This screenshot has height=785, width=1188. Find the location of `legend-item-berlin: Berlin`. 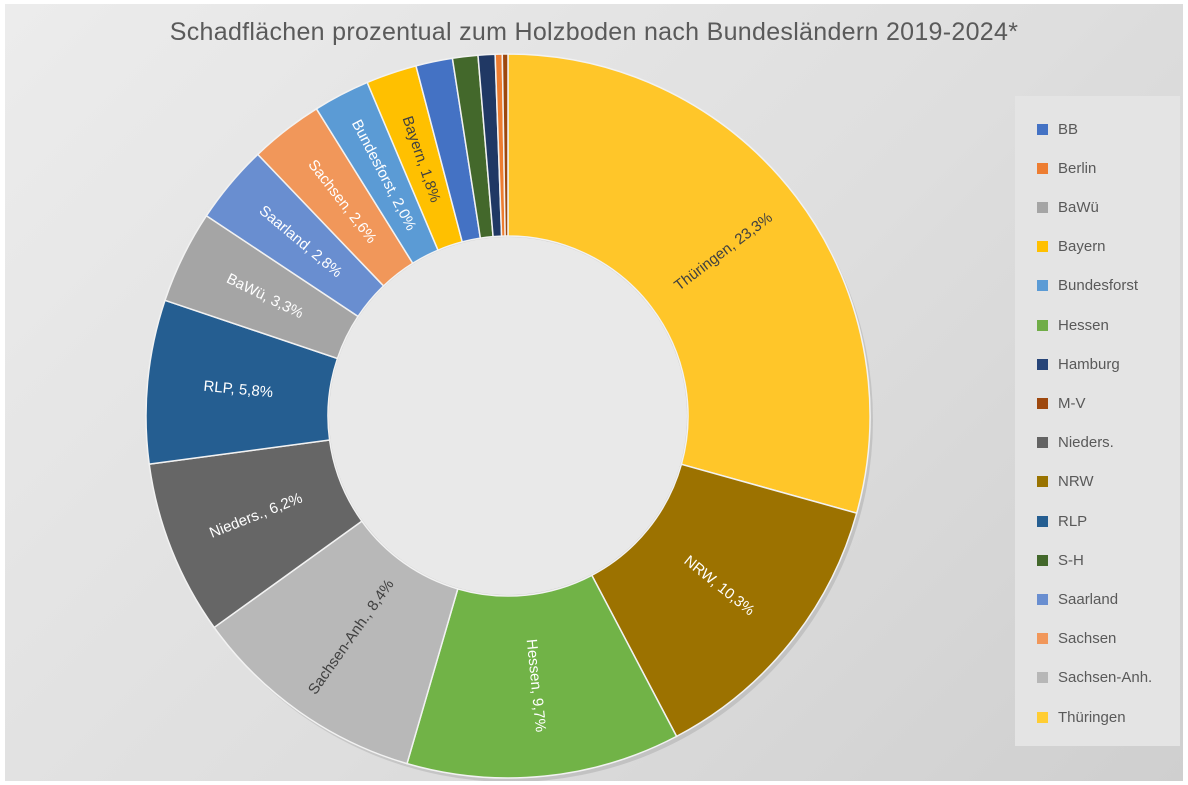

legend-item-berlin: Berlin is located at coordinates (1066, 168).